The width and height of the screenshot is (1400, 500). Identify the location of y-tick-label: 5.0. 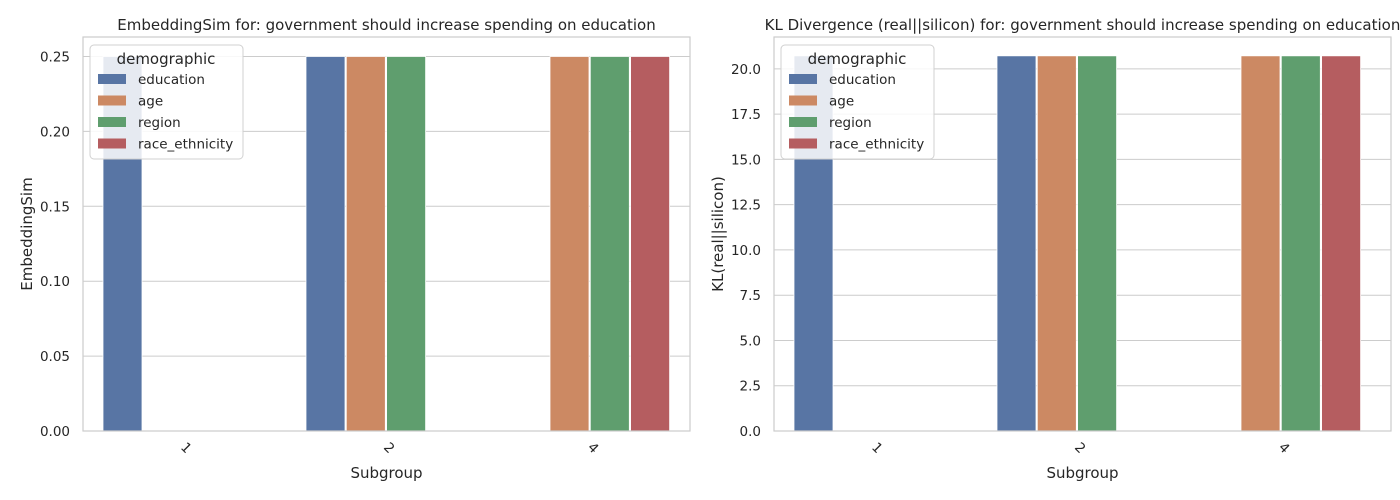
(750, 341).